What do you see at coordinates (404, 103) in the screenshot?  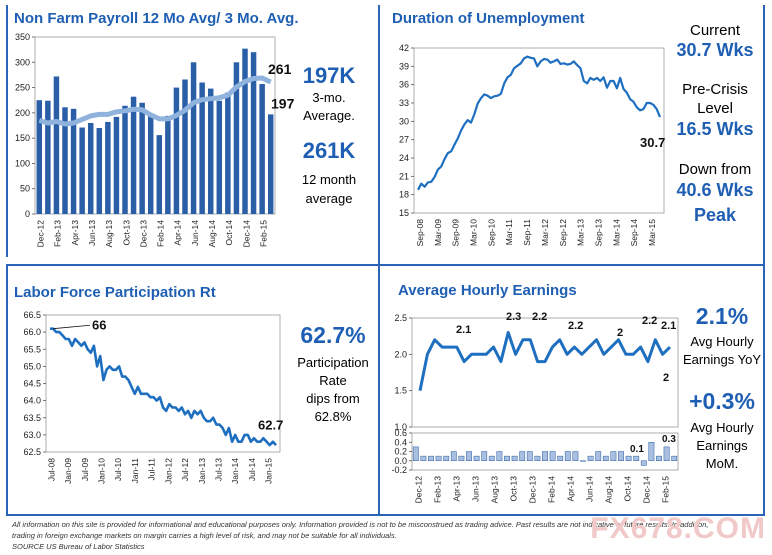 I see `dur-ytick-label: 33` at bounding box center [404, 103].